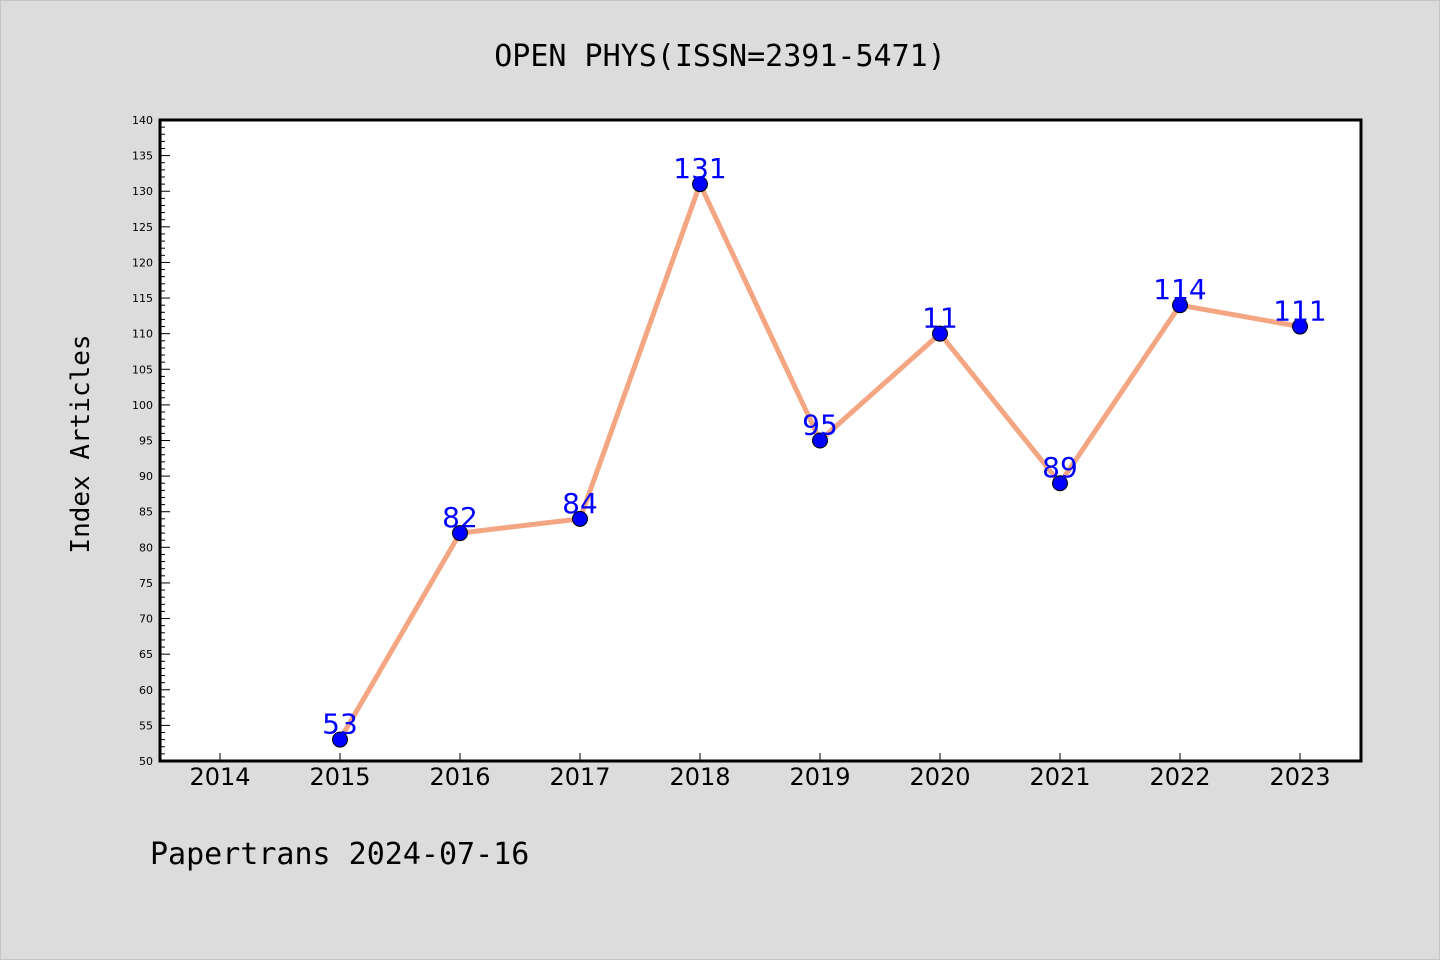 The width and height of the screenshot is (1440, 960). What do you see at coordinates (760, 772) in the screenshot?
I see `x-axis-ticks: 2014 2015 2016 2017 2018 2019 2020 2021 2022 2023` at bounding box center [760, 772].